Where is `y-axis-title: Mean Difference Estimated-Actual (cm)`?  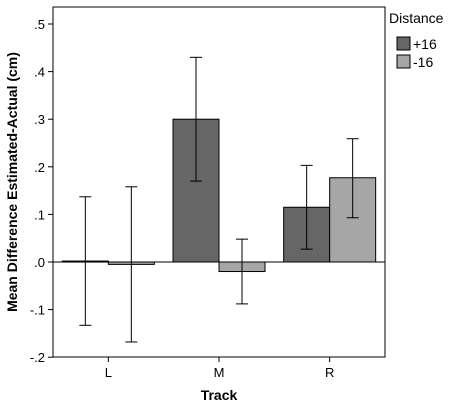 y-axis-title: Mean Difference Estimated-Actual (cm) is located at coordinates (12, 182).